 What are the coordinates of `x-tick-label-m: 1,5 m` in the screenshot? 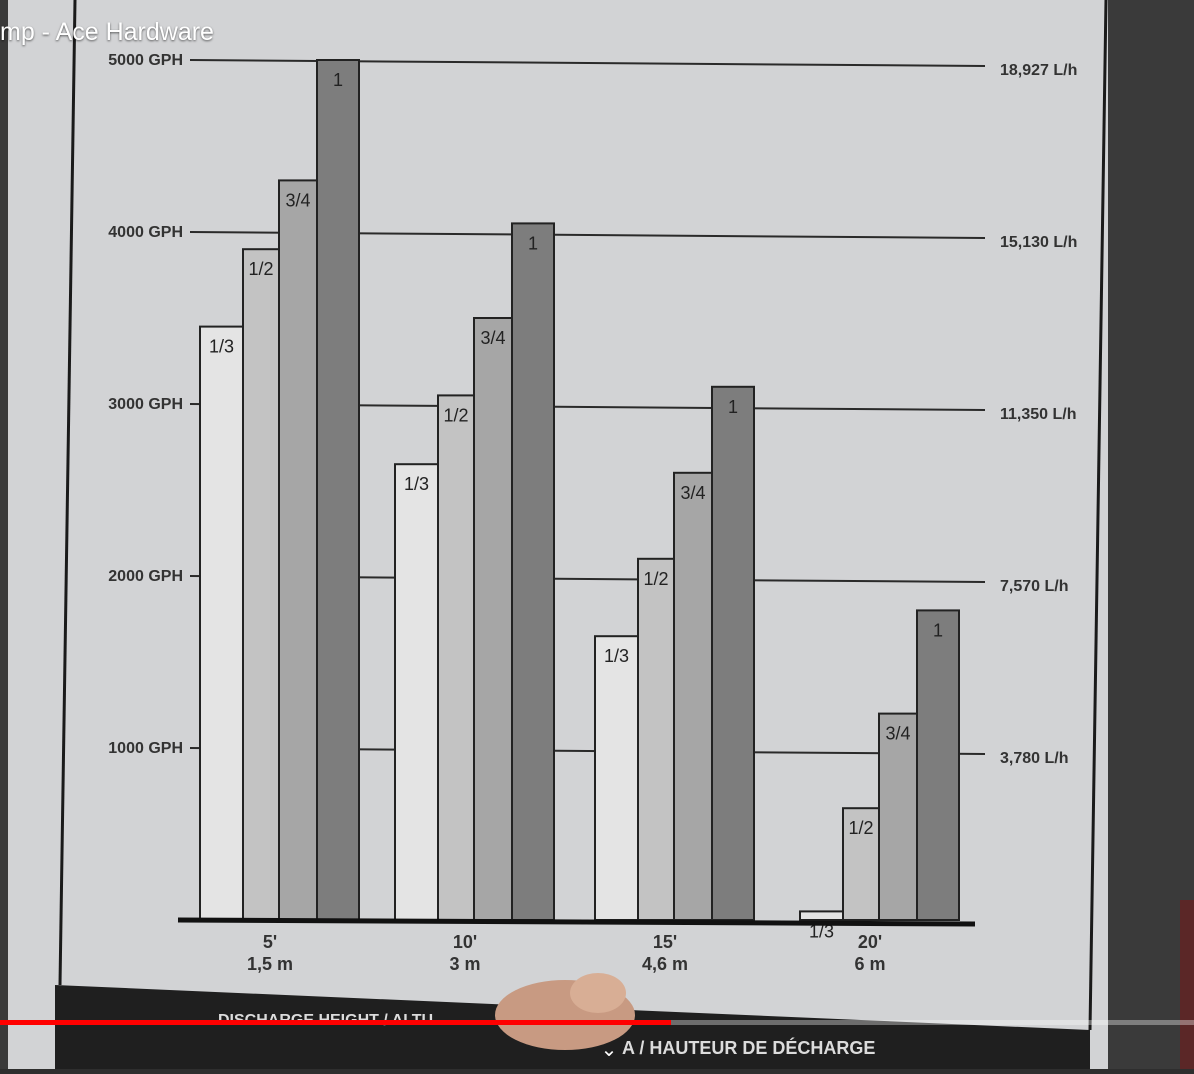 It's located at (270, 964).